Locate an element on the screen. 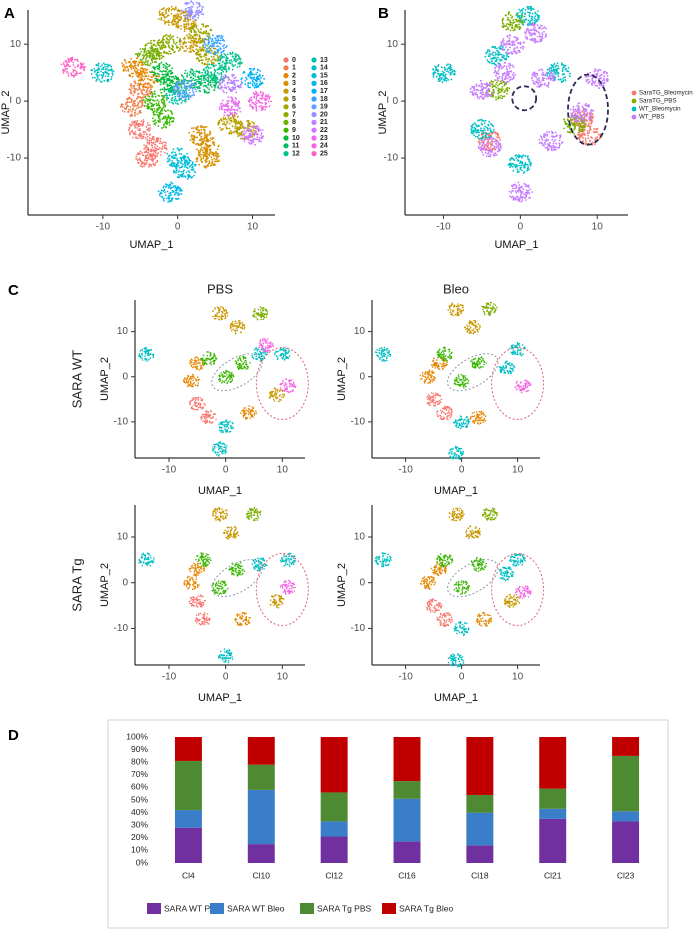  x-tick-label: Cl16 is located at coordinates (407, 875).